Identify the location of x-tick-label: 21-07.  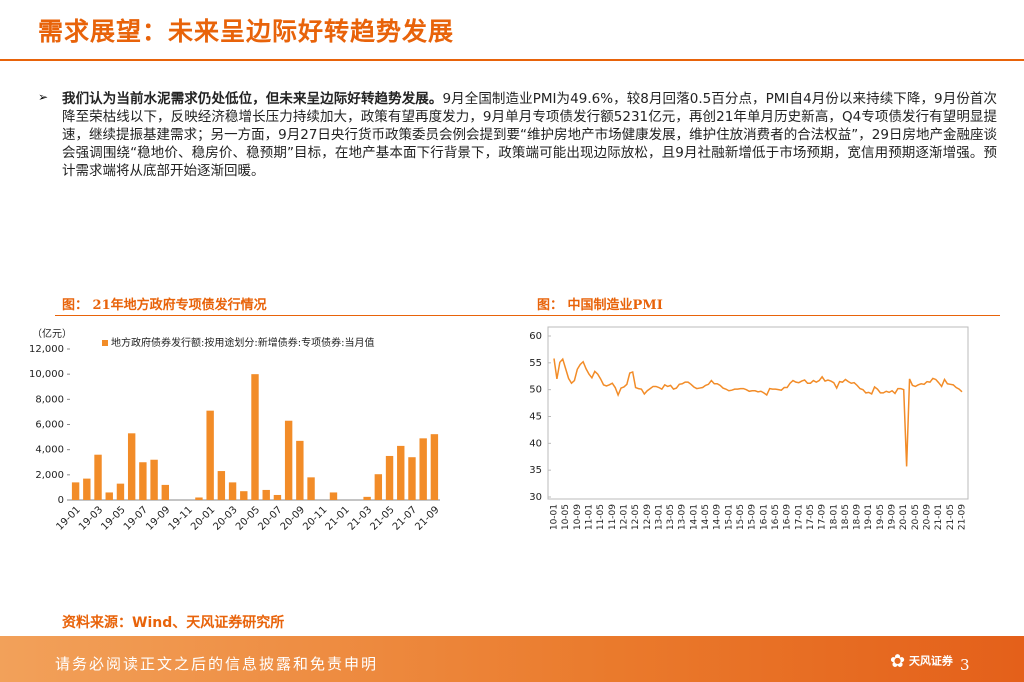
(405, 518).